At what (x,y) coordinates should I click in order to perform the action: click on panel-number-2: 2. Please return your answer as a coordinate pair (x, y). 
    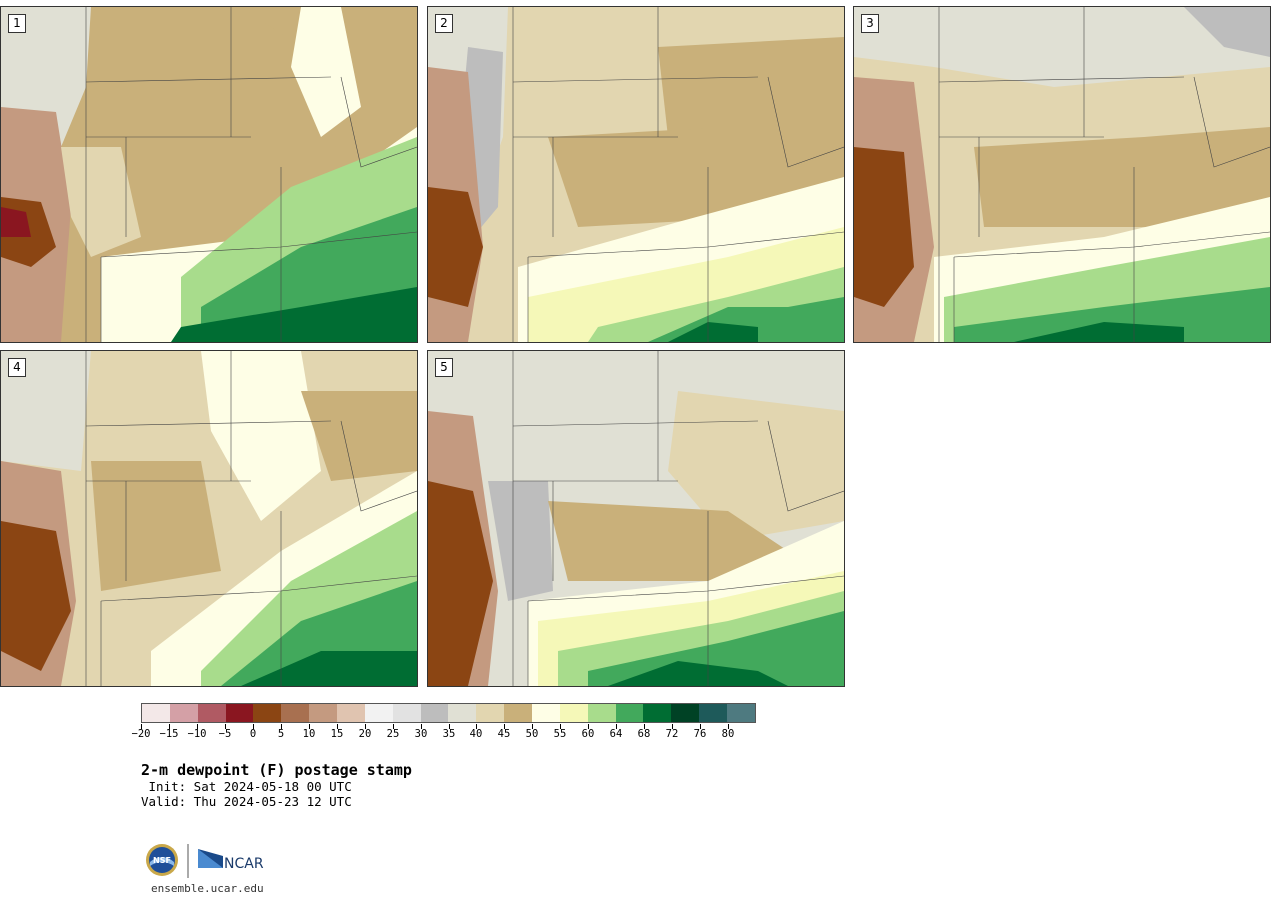
    Looking at the image, I should click on (444, 23).